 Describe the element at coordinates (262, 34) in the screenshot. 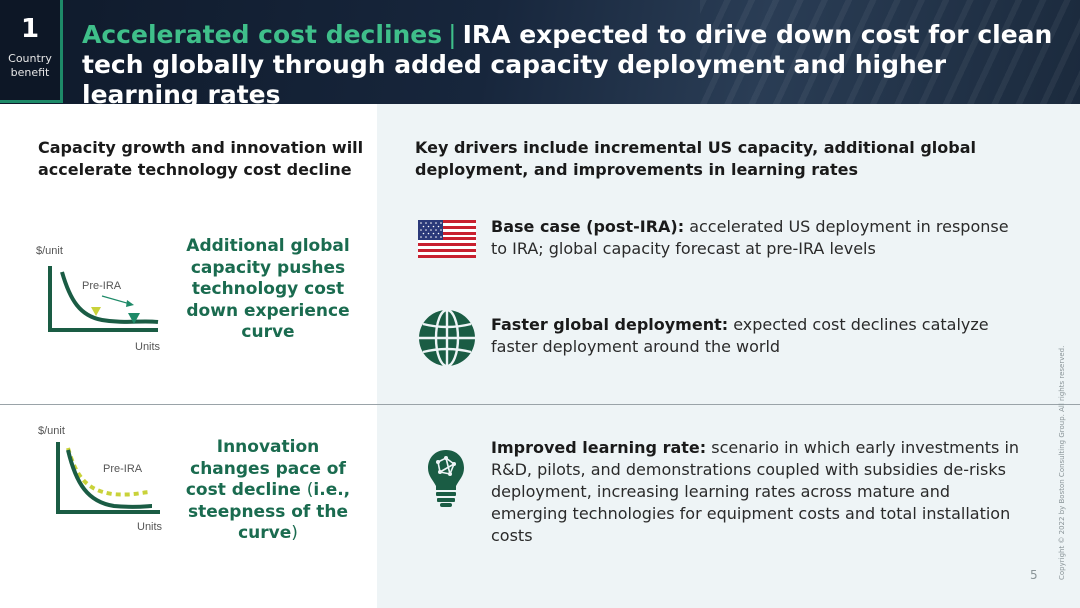

I see `title-accent: Accelerated cost declines` at that location.